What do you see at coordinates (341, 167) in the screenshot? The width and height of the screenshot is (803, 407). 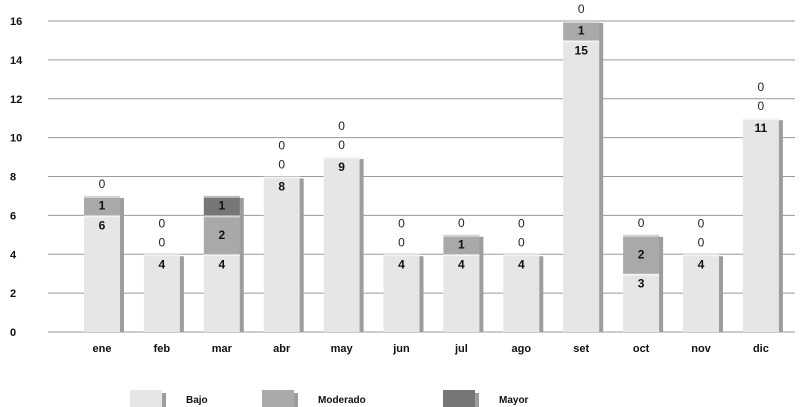 I see `data-label-bajo: 9` at bounding box center [341, 167].